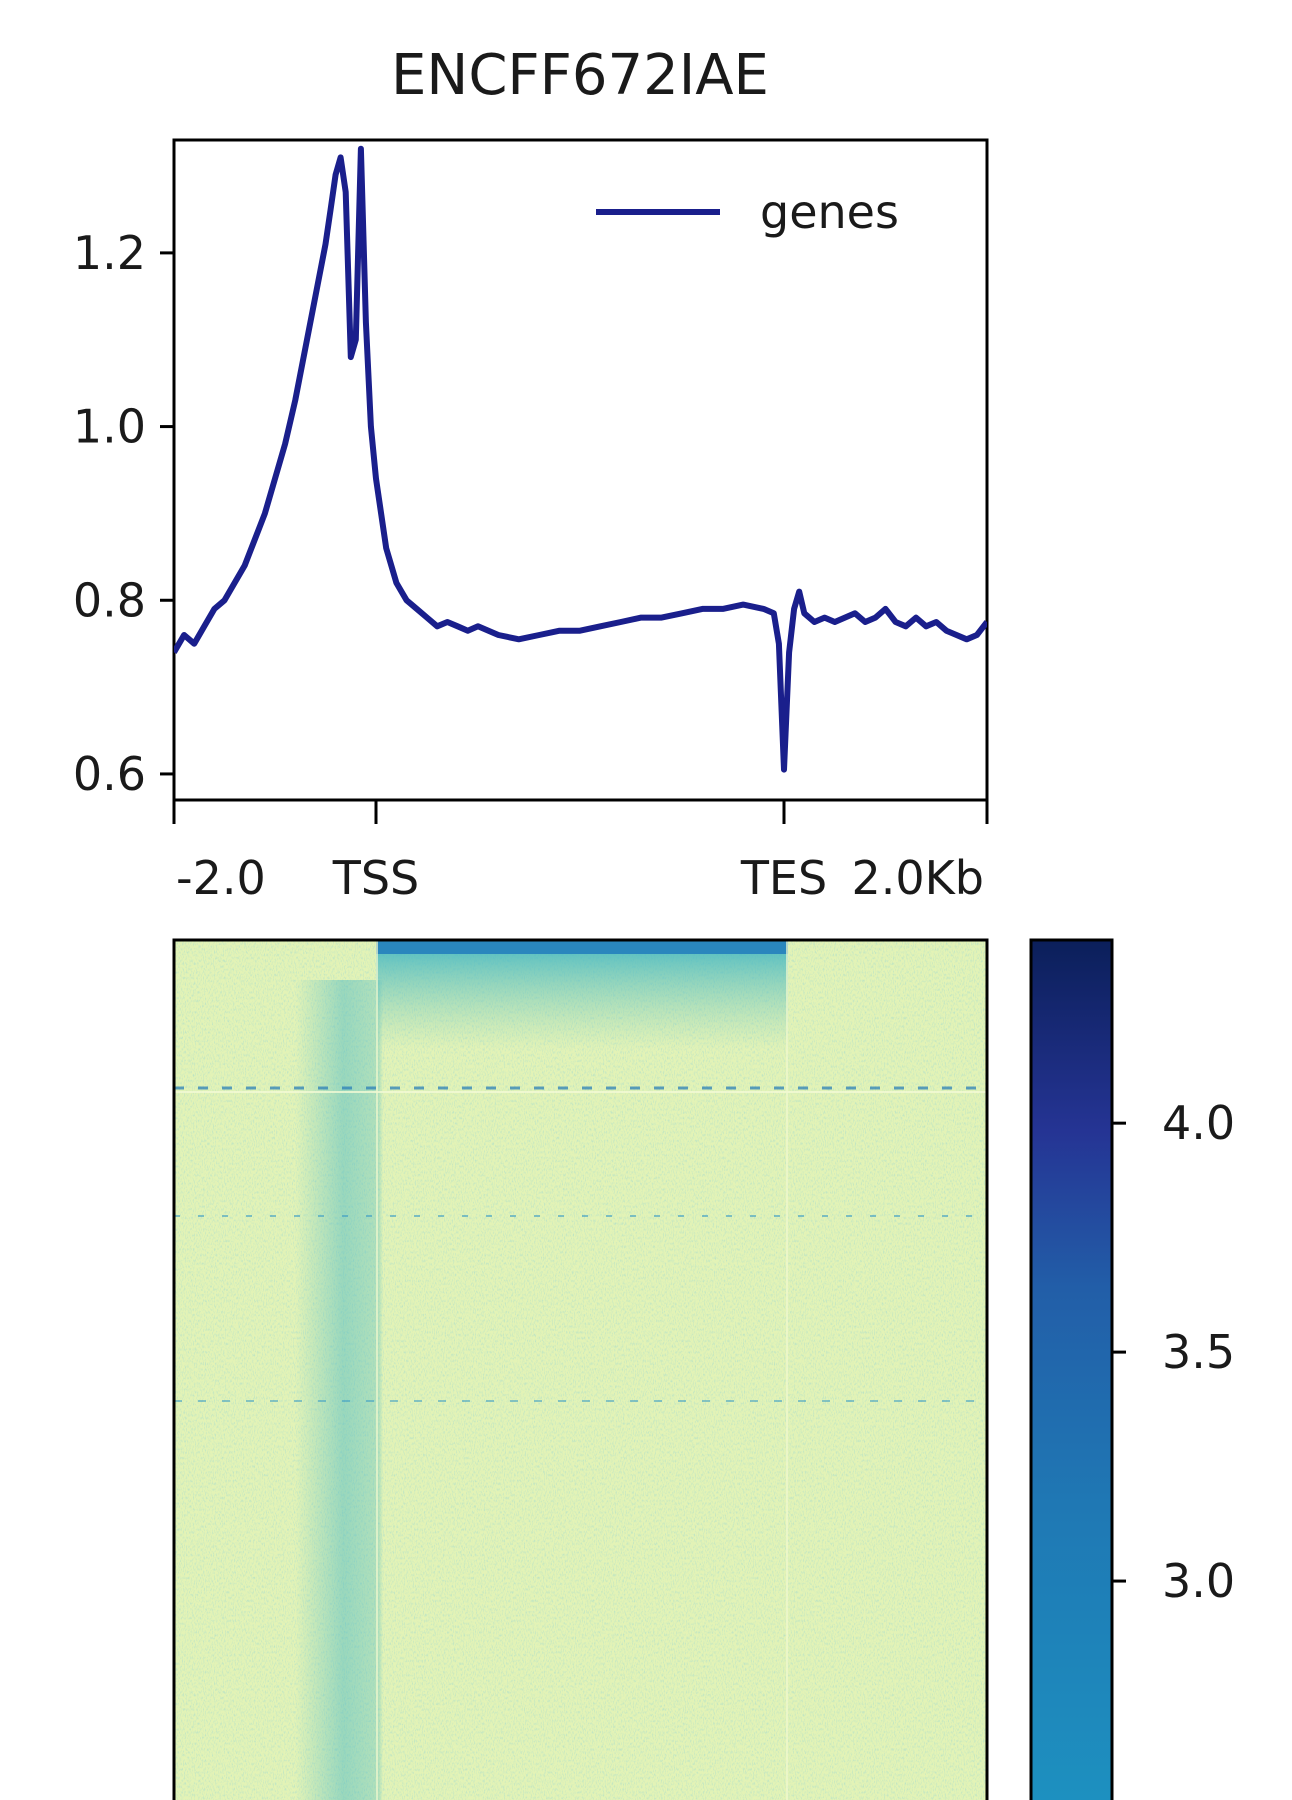  I want to click on x-tick-label: TES, so click(783, 878).